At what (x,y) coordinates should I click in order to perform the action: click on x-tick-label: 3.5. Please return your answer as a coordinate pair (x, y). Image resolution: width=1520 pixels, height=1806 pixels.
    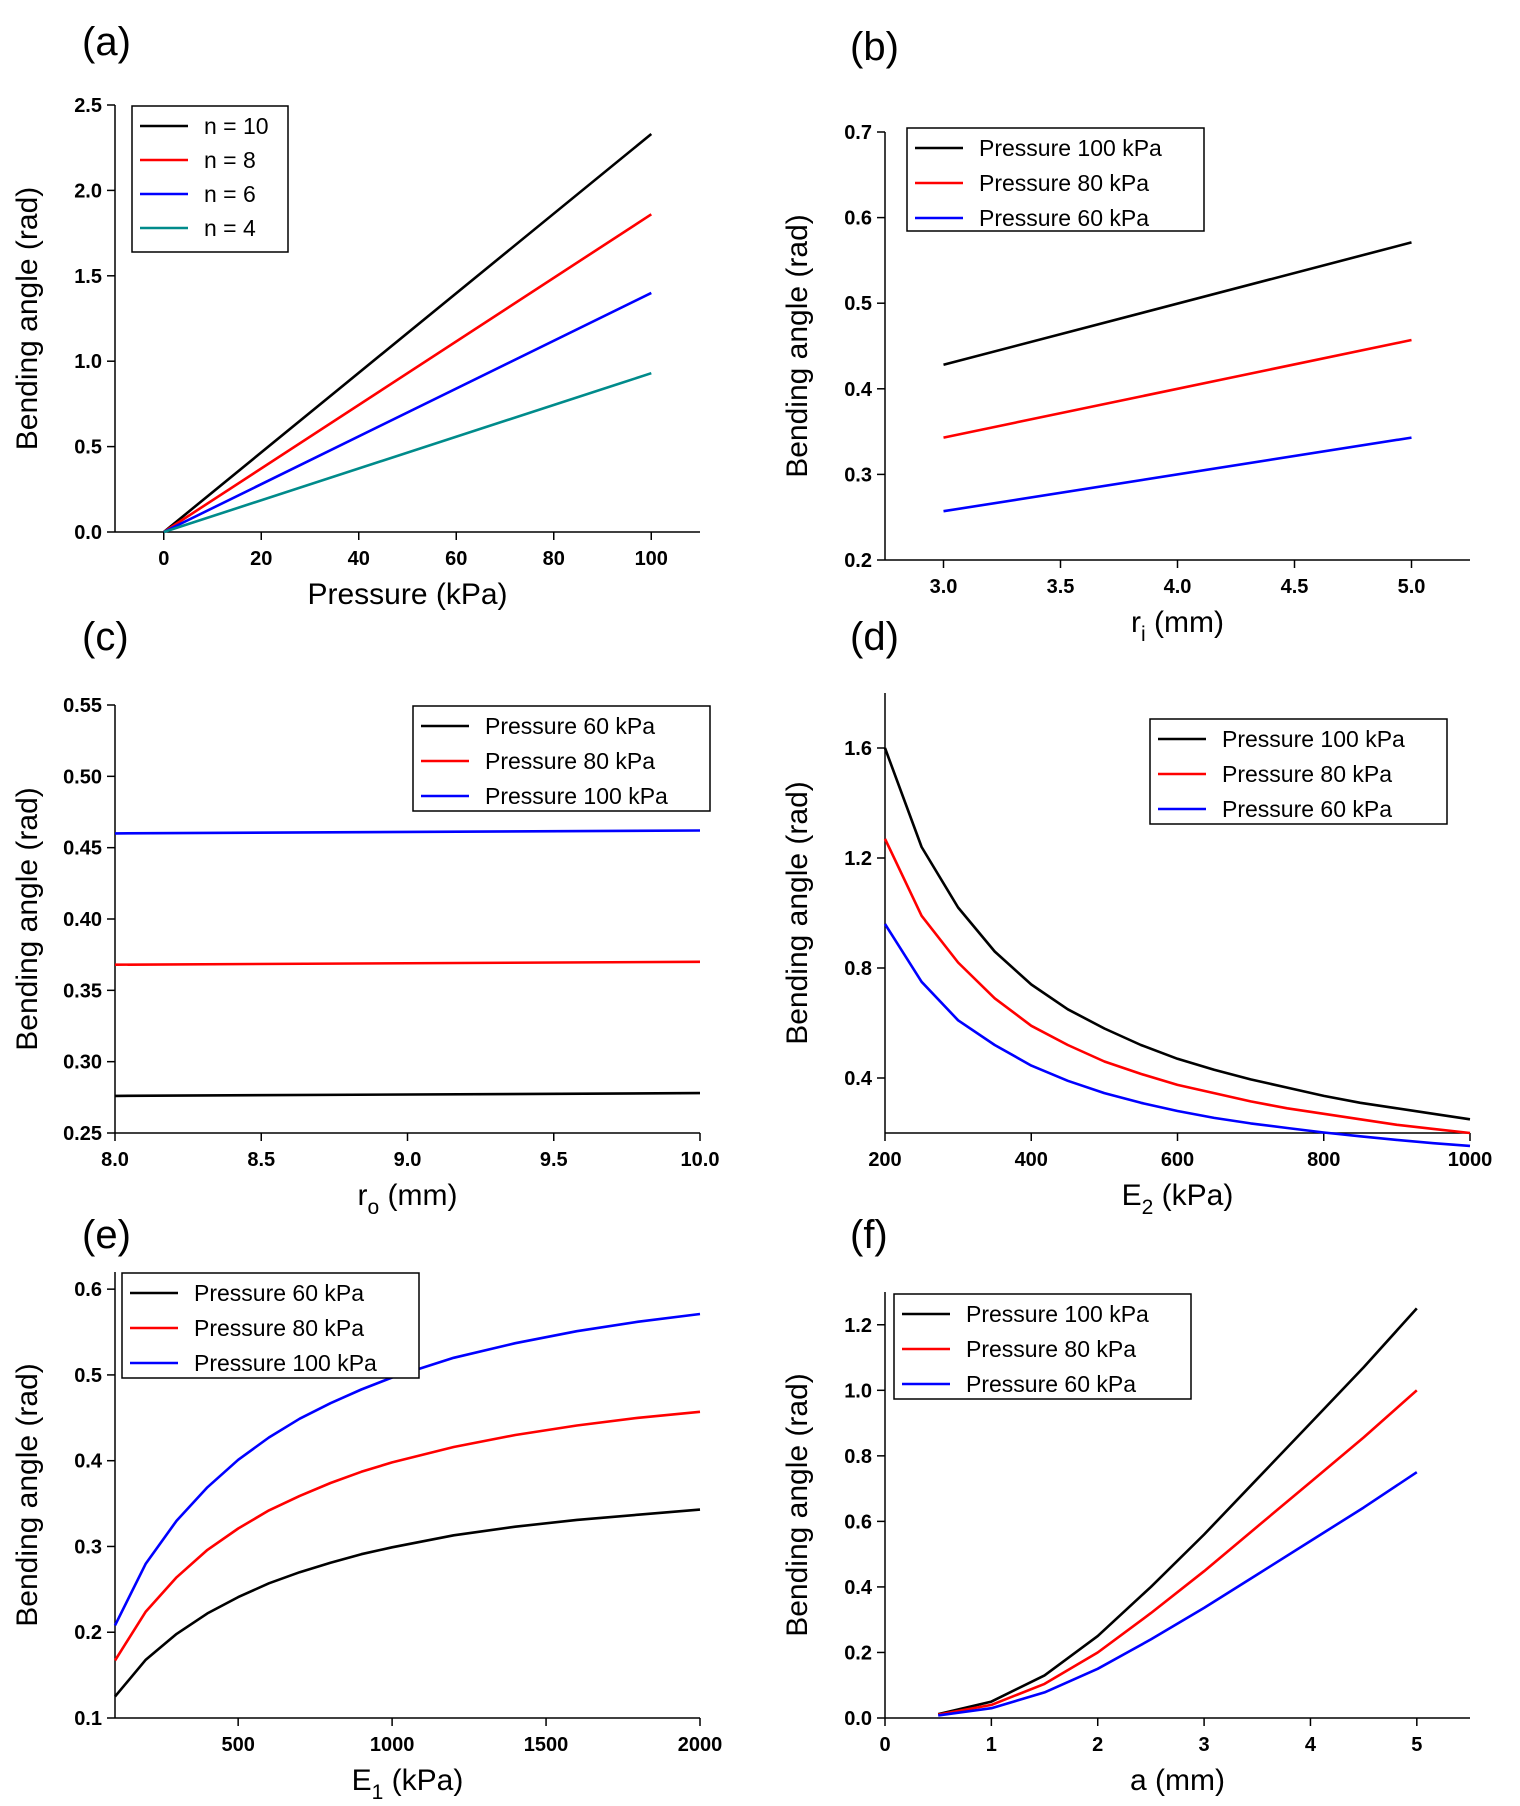
    Looking at the image, I should click on (1061, 587).